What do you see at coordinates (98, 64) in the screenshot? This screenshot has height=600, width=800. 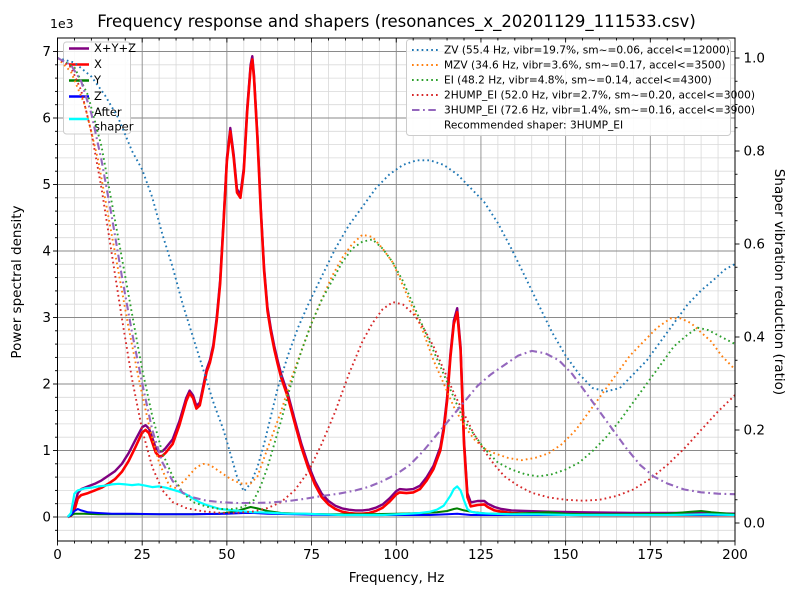 I see `legend-left-item-label: X` at bounding box center [98, 64].